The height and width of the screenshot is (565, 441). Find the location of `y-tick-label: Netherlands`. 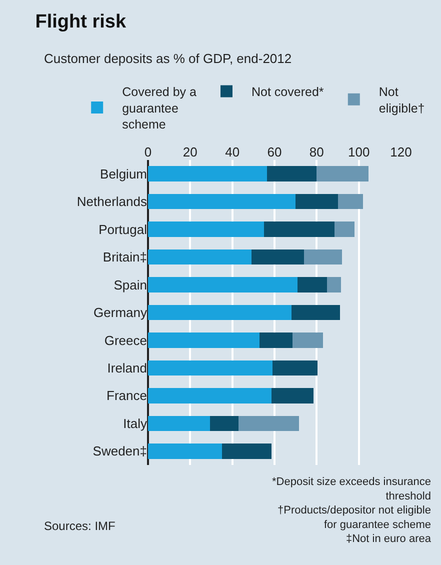

y-tick-label: Netherlands is located at coordinates (112, 202).